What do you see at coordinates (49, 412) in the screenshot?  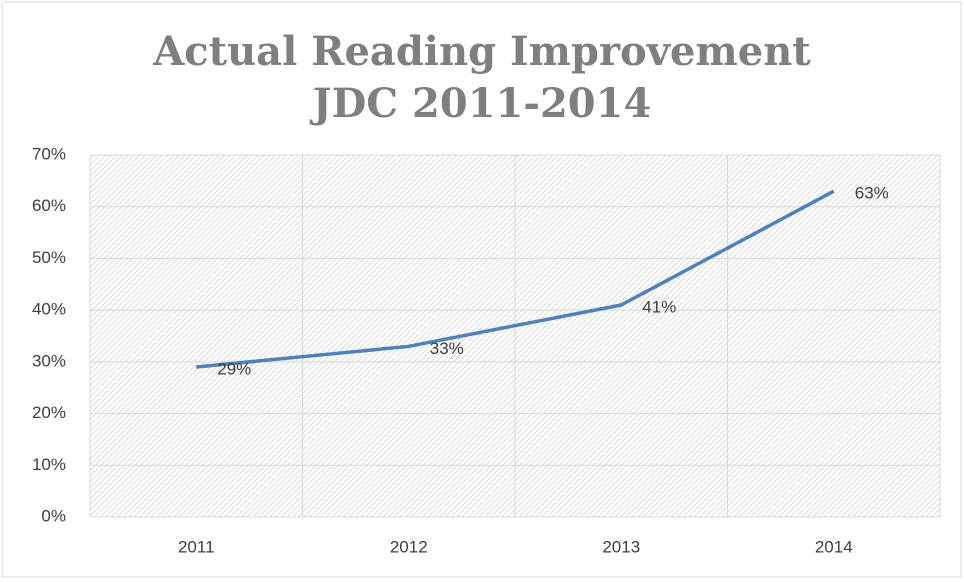 I see `y-tick-label: 20%` at bounding box center [49, 412].